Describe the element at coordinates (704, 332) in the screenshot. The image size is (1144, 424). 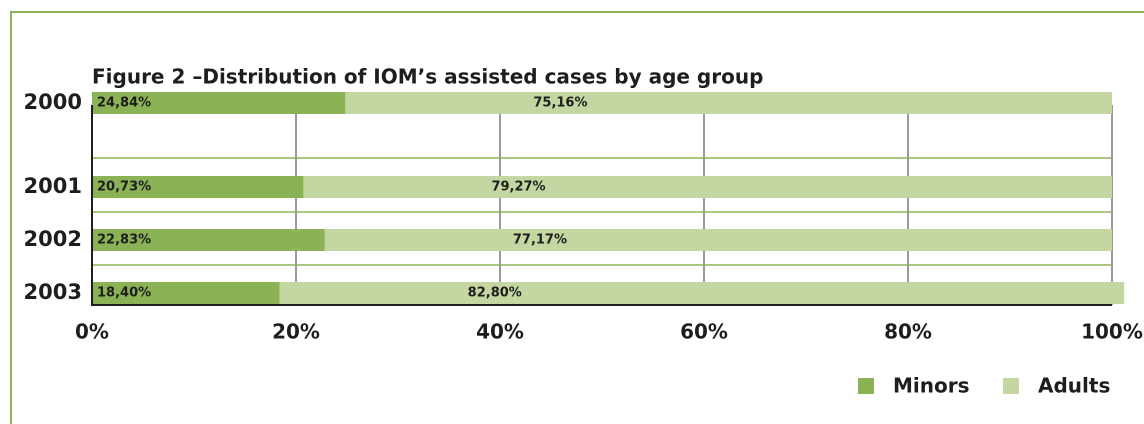
I see `x-tick-label: 60%` at that location.